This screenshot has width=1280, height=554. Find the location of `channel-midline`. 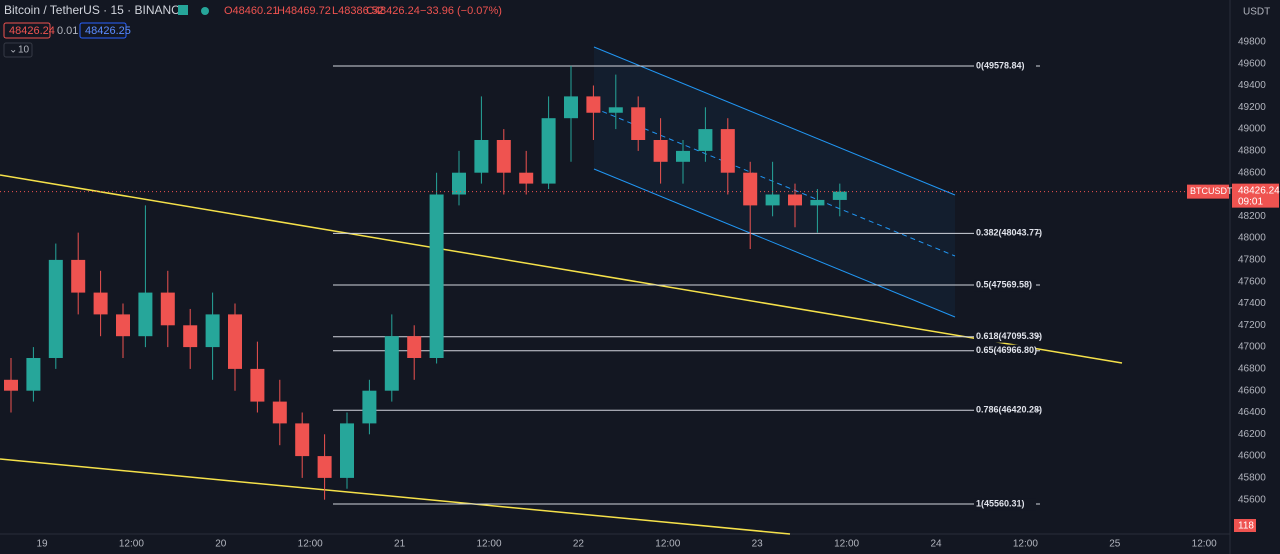

channel-midline is located at coordinates (774, 182).